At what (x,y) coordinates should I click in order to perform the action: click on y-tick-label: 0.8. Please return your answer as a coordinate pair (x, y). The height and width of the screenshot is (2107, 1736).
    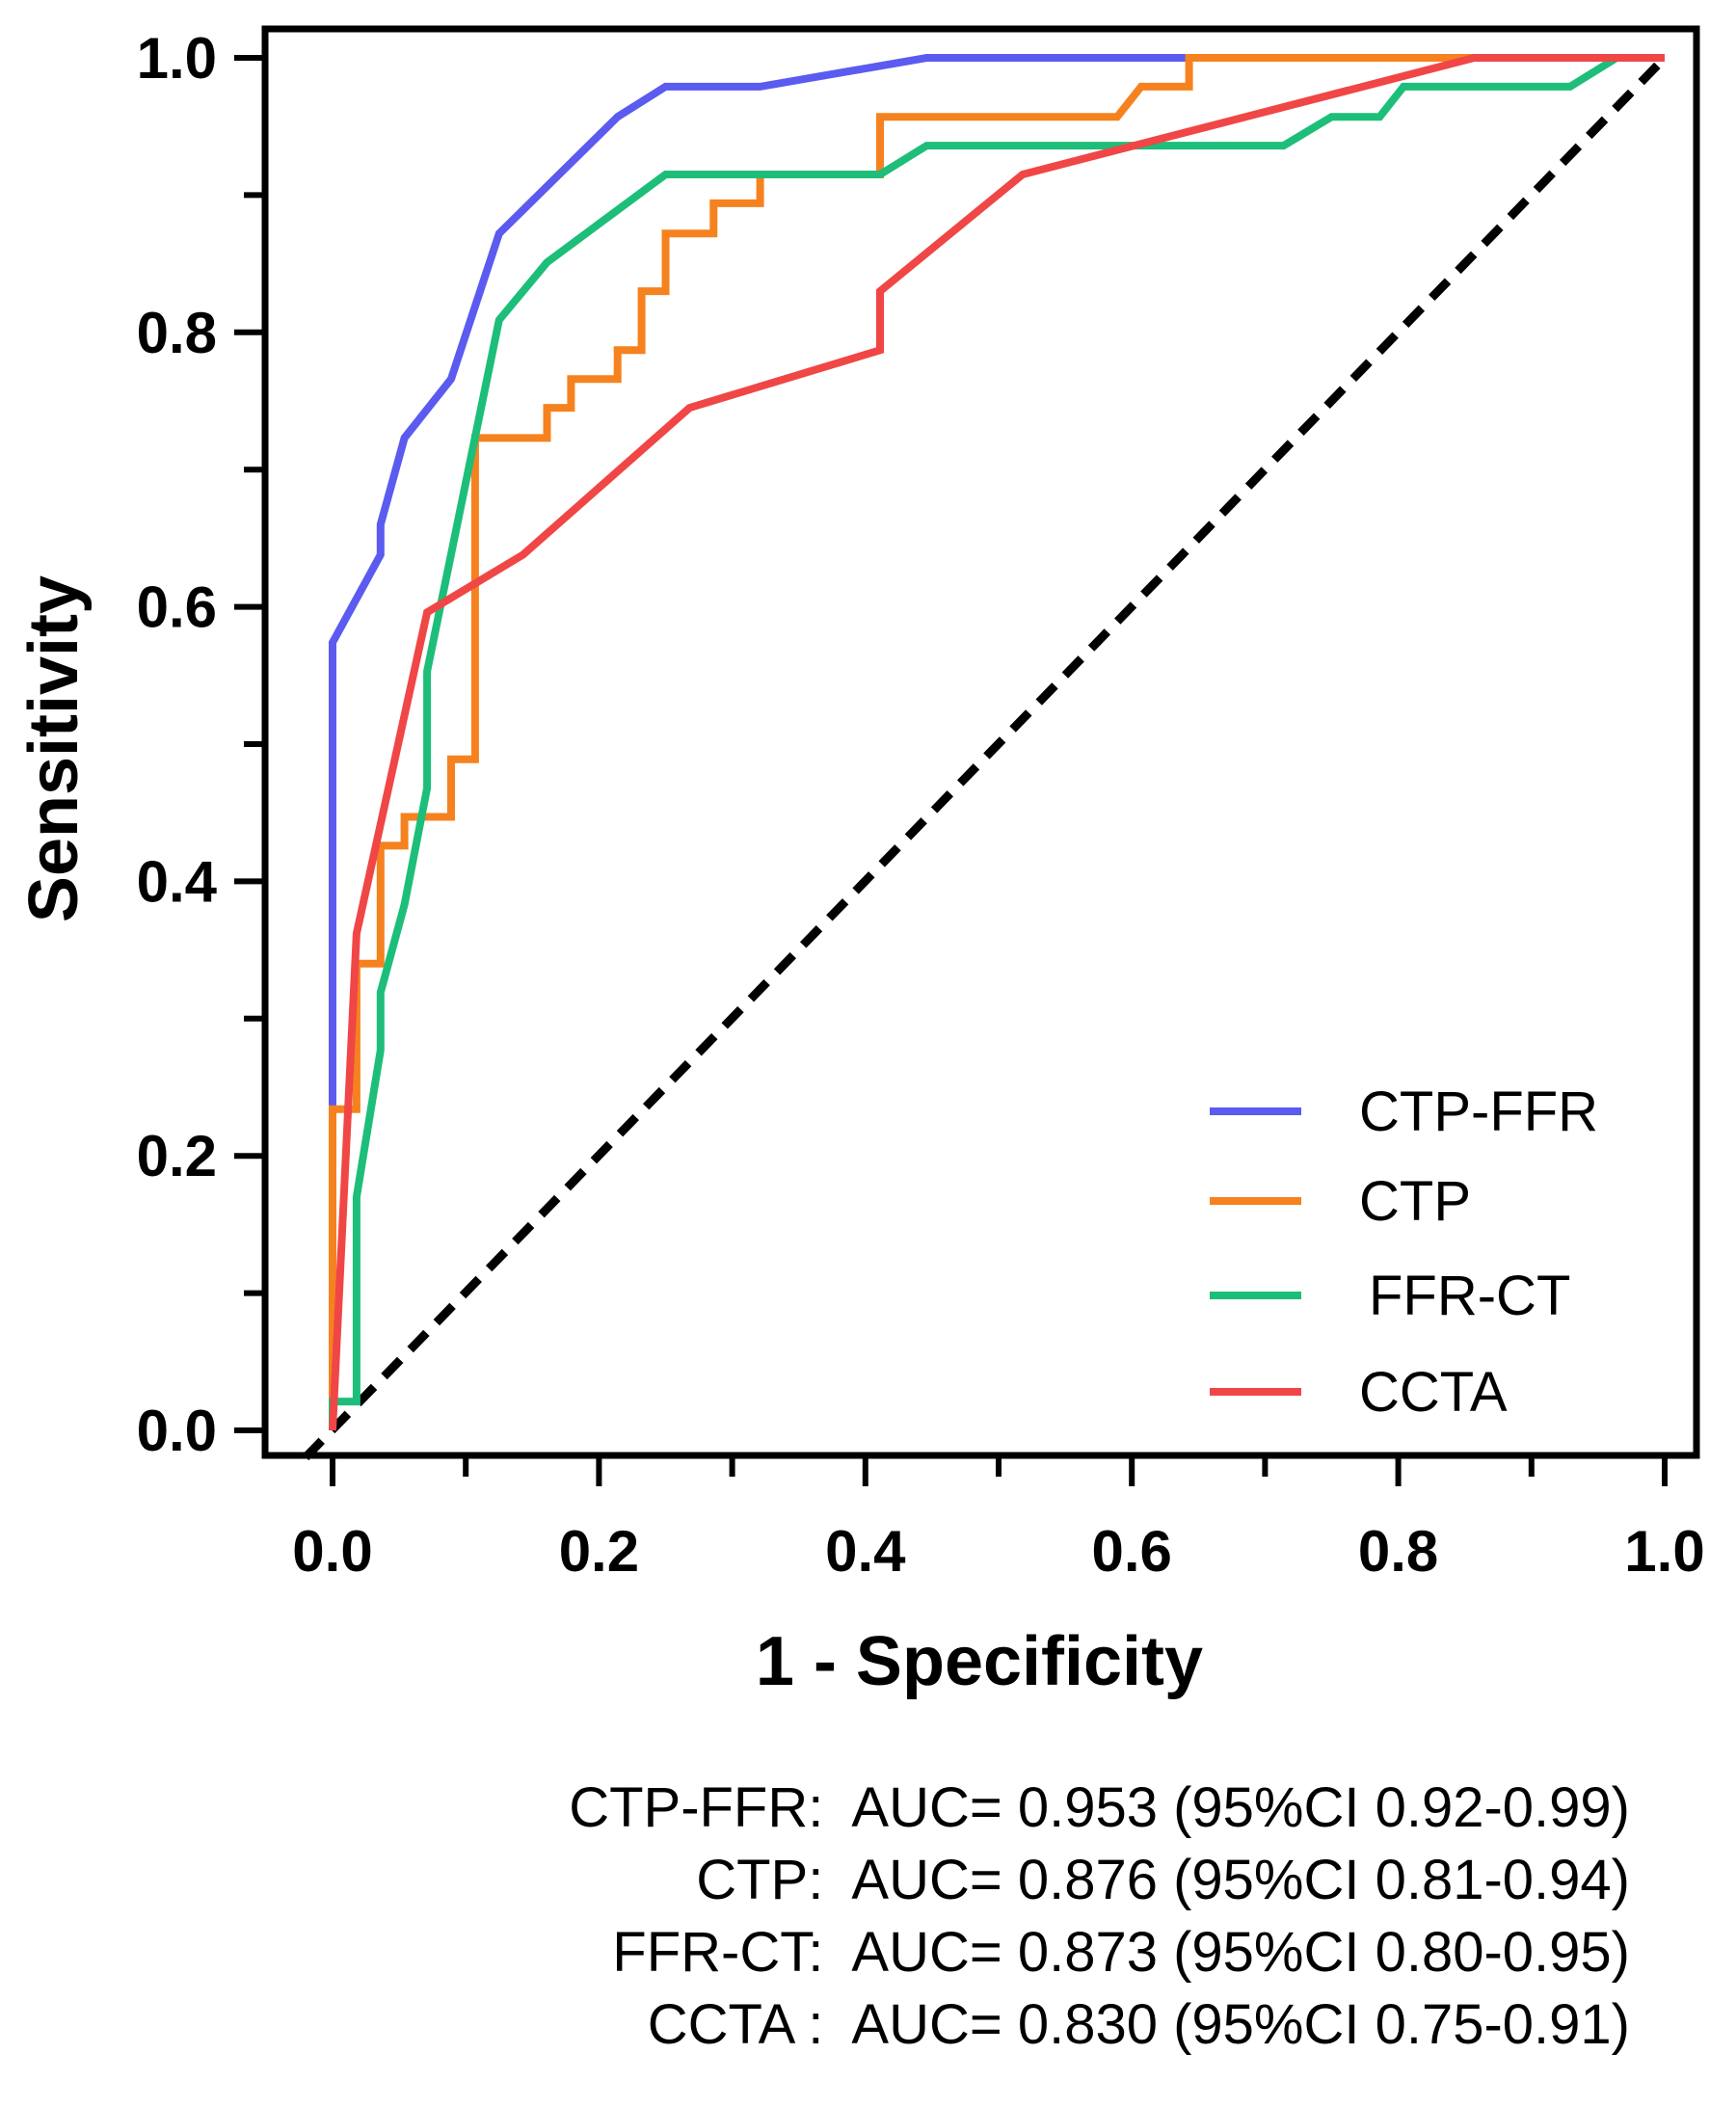
    Looking at the image, I should click on (177, 333).